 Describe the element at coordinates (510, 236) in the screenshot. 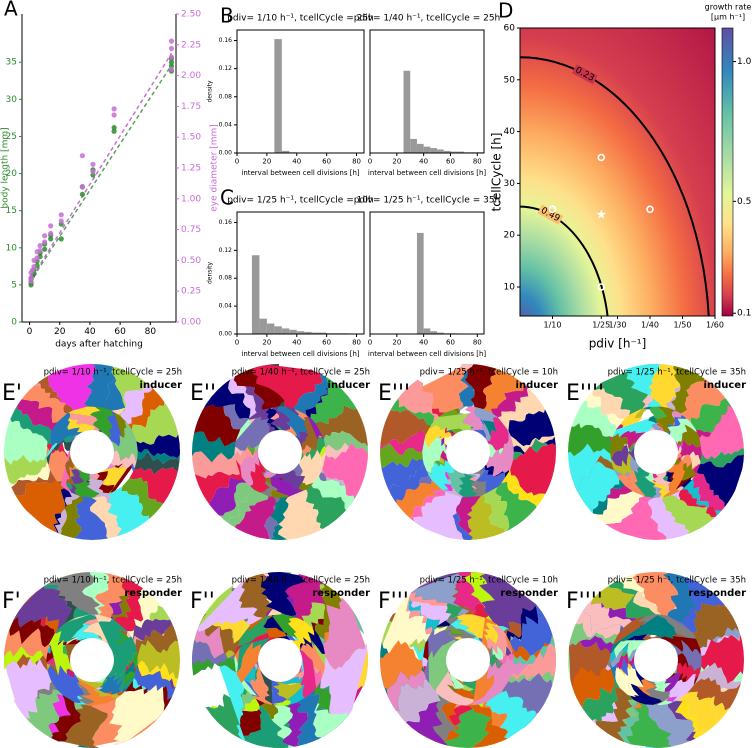

I see `y-tick-label: 20` at that location.